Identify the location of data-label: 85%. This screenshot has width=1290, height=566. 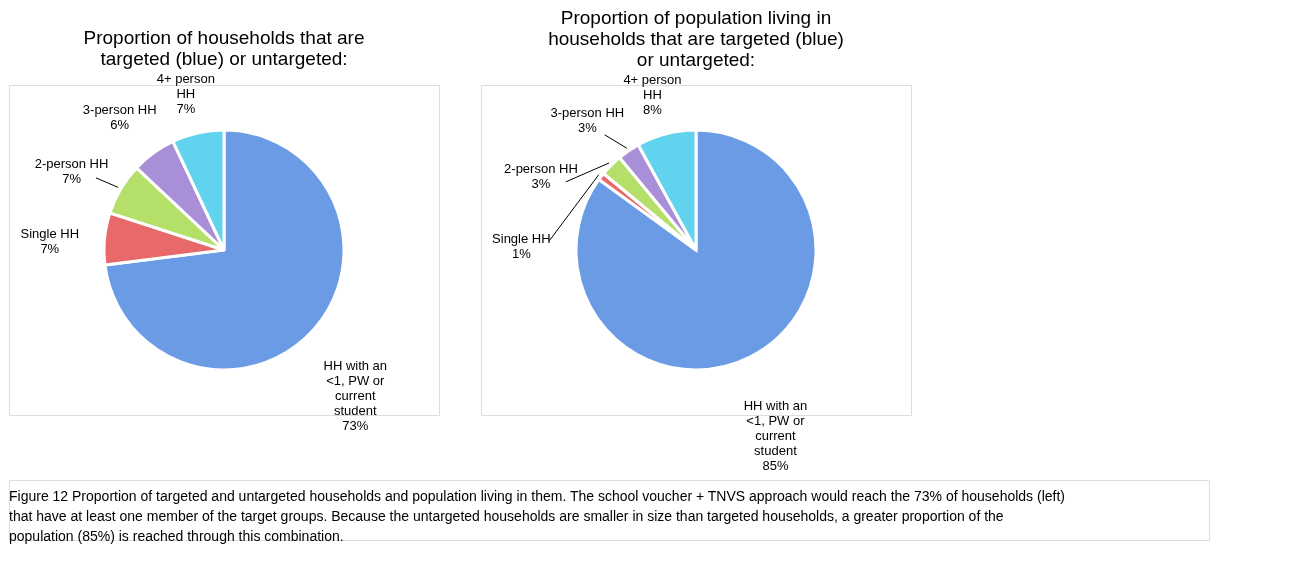
(775, 465).